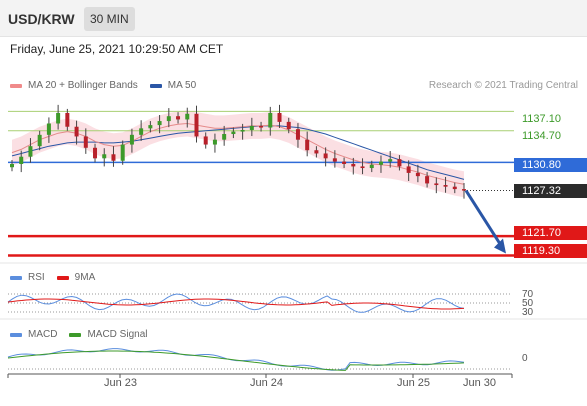  I want to click on legend-macd-signal-label: MACD Signal, so click(117, 334).